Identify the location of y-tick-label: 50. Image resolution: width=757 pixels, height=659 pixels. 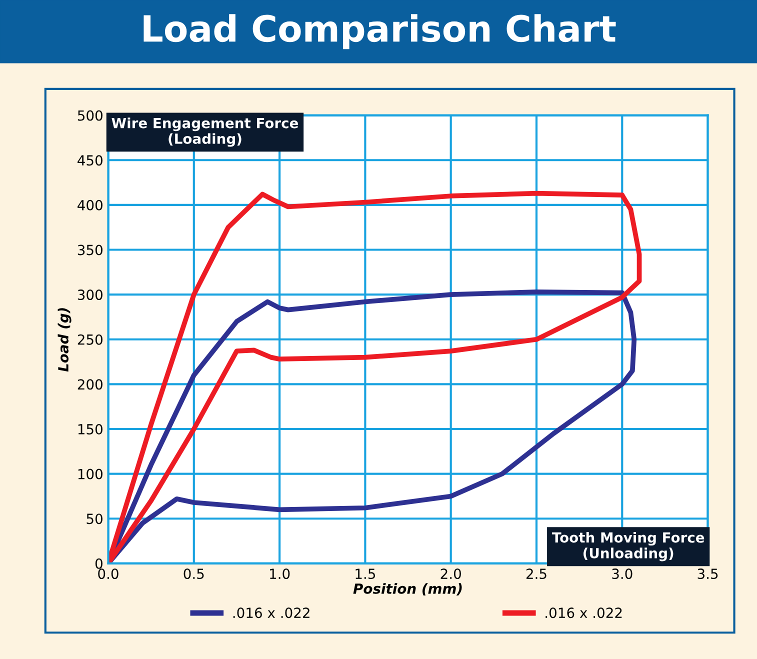
(94, 519).